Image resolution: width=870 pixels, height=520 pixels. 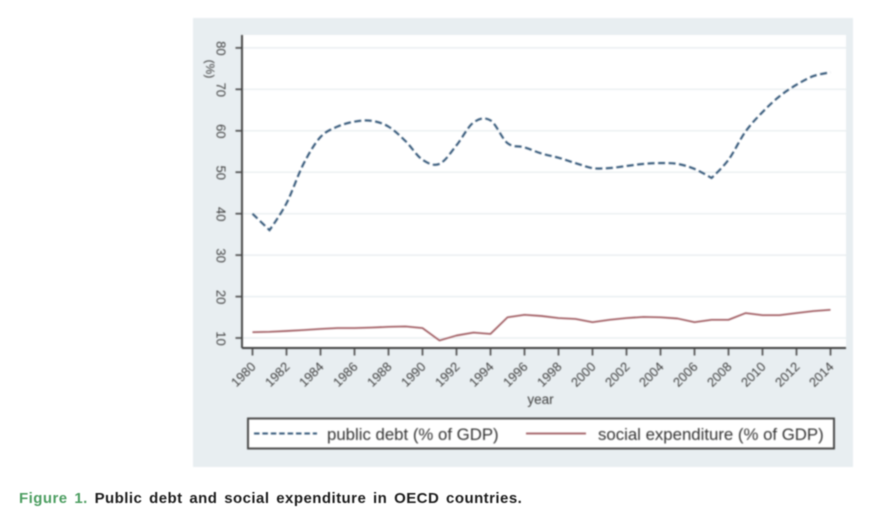 I want to click on svg-text: 80, so click(x=221, y=48).